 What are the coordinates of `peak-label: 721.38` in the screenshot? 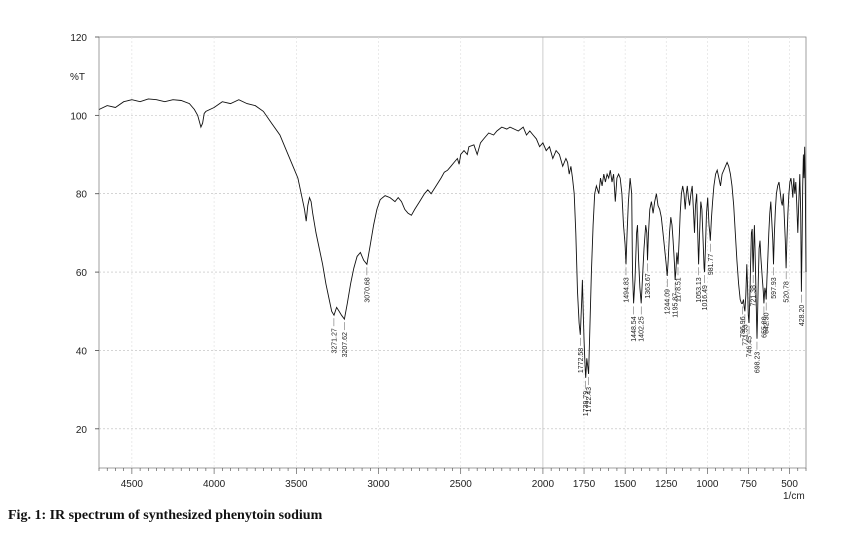 It's located at (754, 296).